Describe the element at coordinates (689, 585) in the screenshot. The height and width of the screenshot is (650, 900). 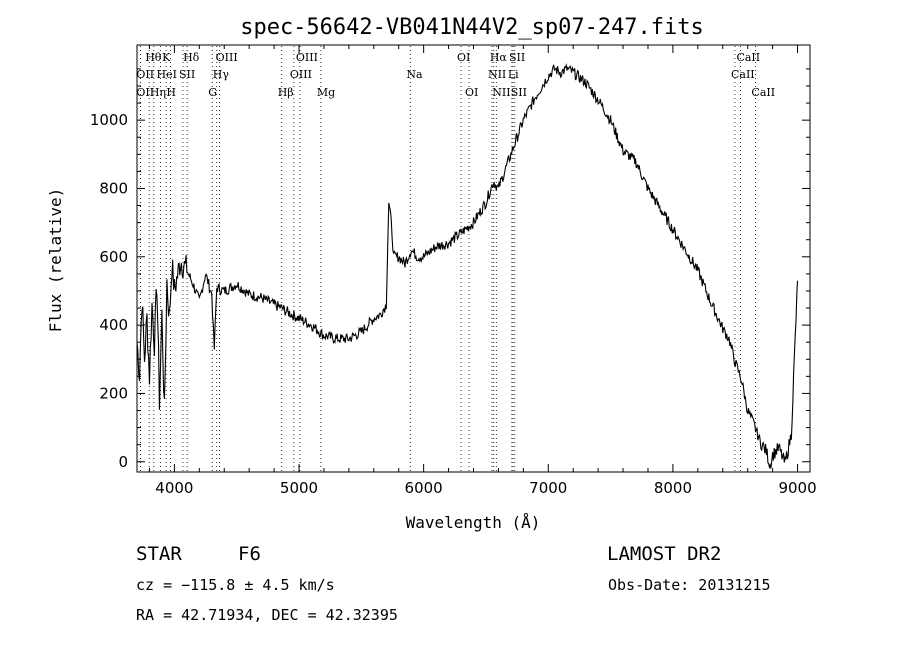
I see `observation-date: Obs-Date: 20131215` at that location.